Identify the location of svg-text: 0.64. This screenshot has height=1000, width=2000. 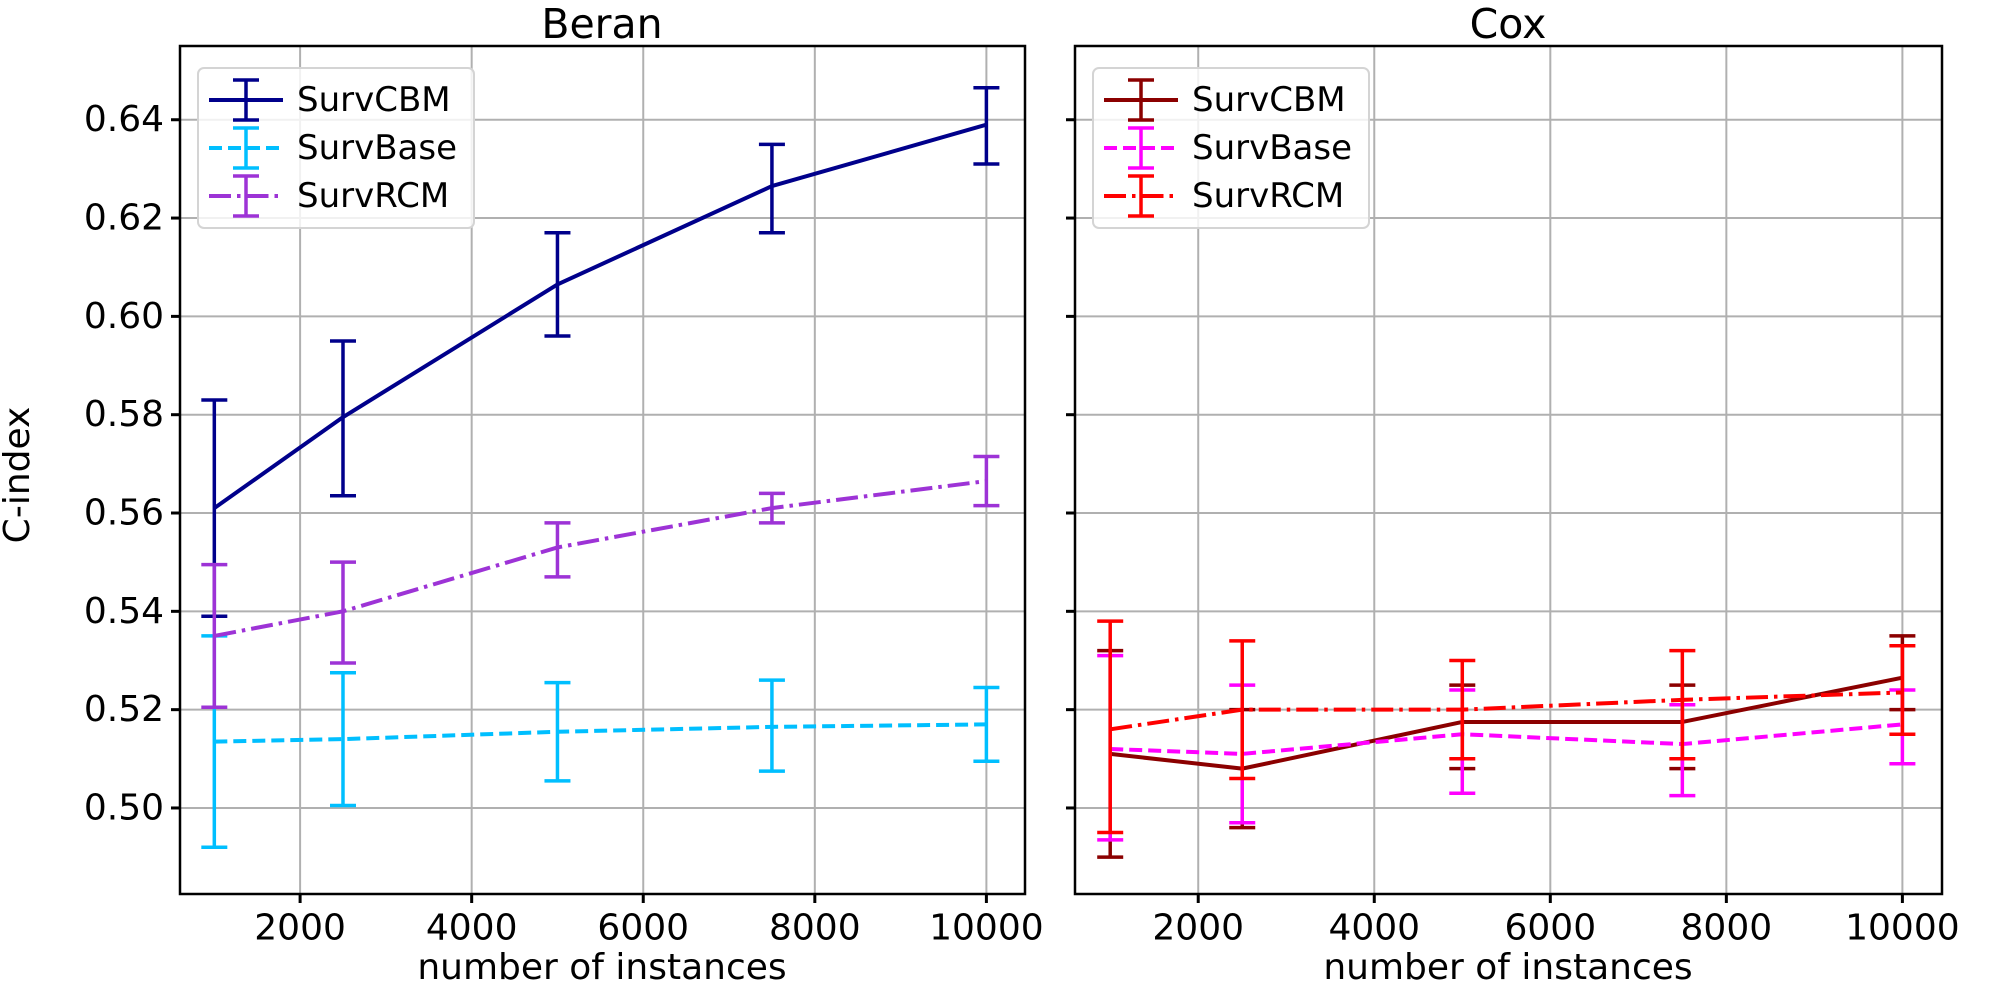
(124, 119).